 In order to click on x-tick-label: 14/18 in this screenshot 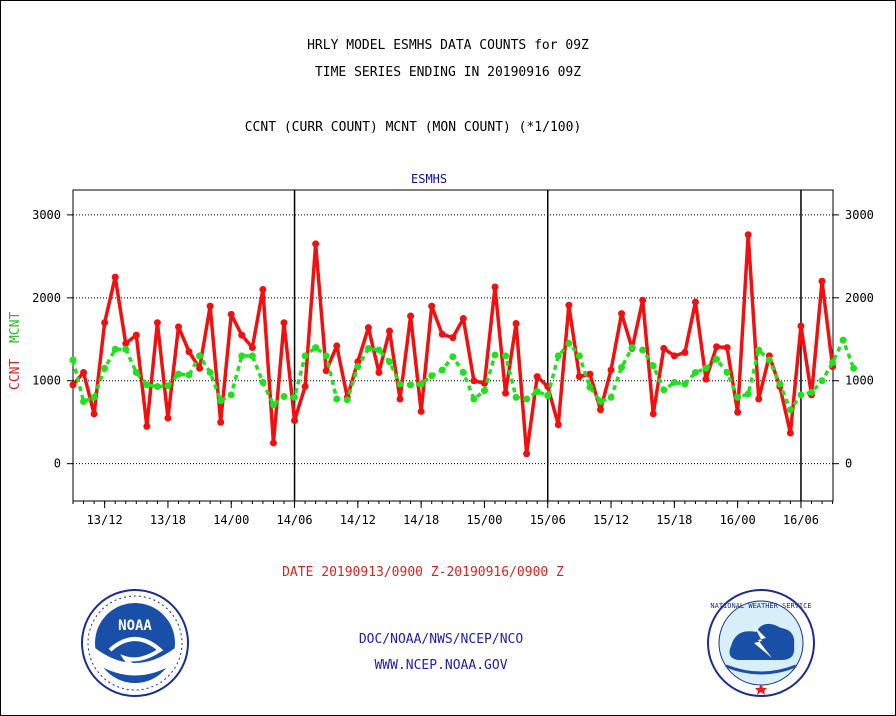, I will do `click(421, 520)`.